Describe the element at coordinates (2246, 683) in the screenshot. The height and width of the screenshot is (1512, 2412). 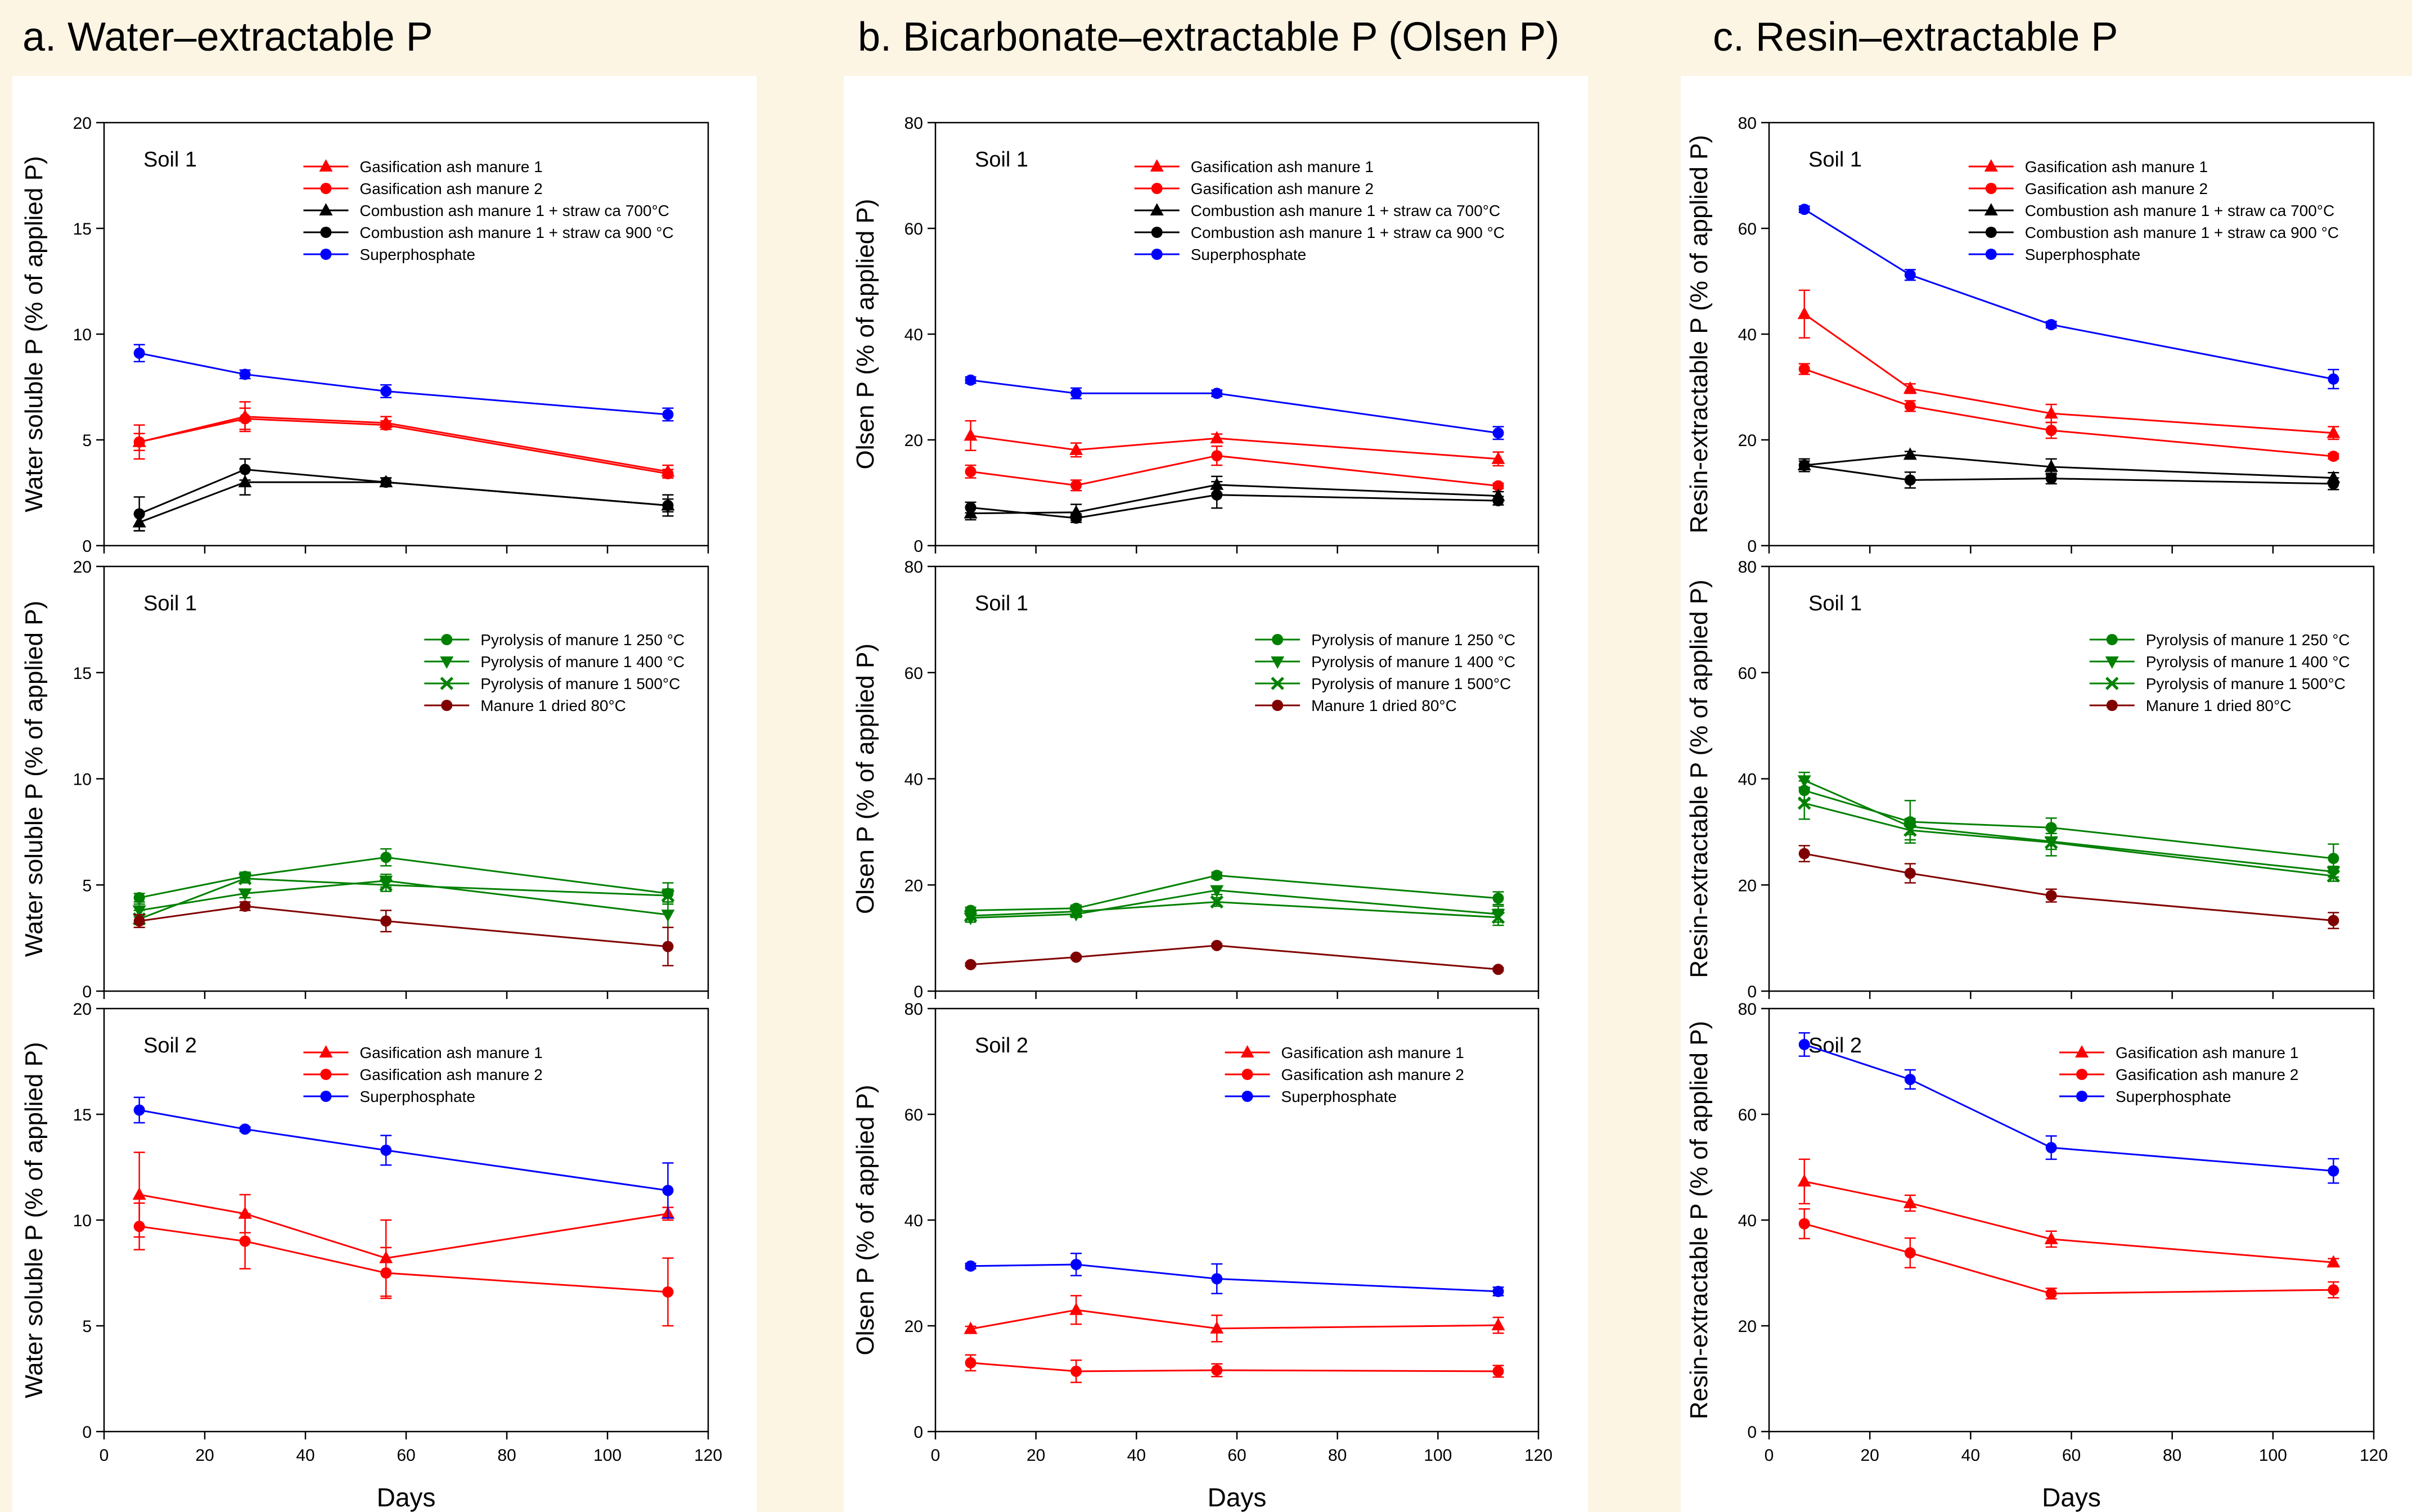
I see `legend-label: Pyrolysis of manure 1 500°C` at that location.